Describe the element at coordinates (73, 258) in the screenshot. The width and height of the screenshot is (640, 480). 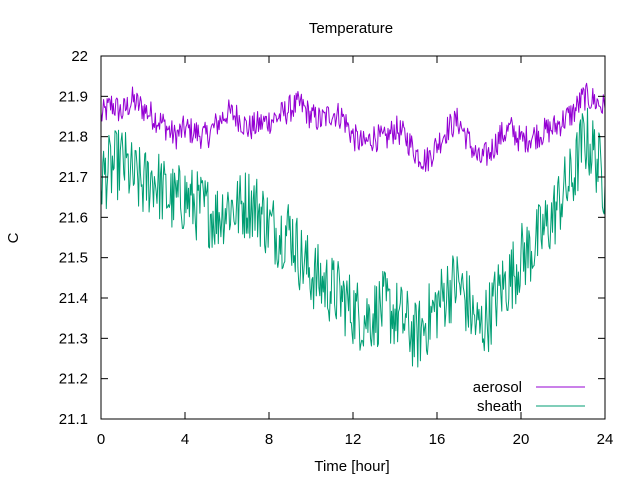
I see `y-tick-label: 21.5` at that location.